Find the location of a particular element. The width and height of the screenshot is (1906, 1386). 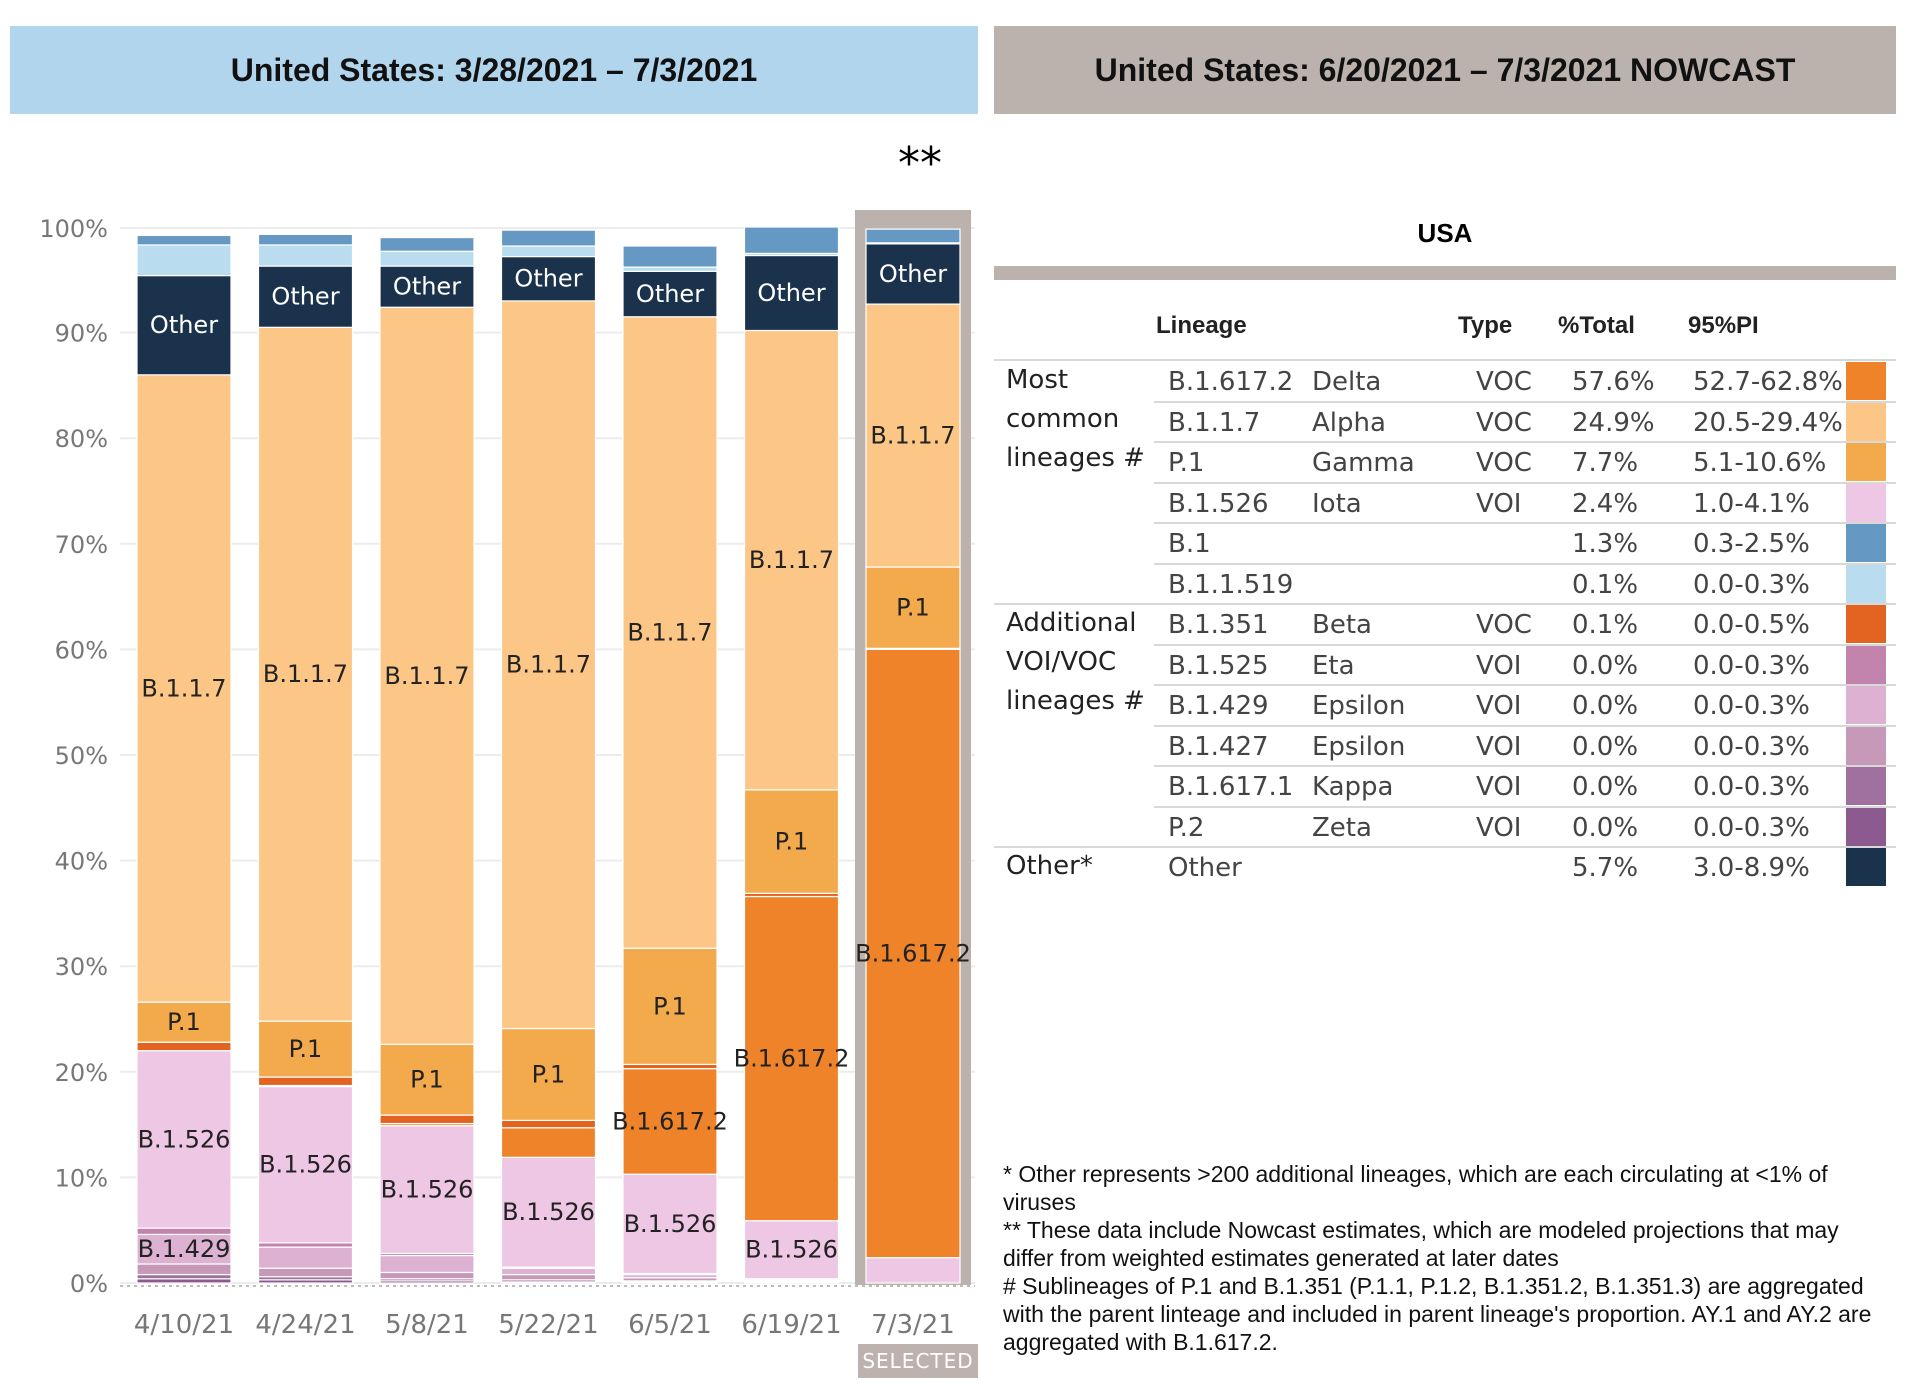

total-cell: 1.3% is located at coordinates (1605, 544).